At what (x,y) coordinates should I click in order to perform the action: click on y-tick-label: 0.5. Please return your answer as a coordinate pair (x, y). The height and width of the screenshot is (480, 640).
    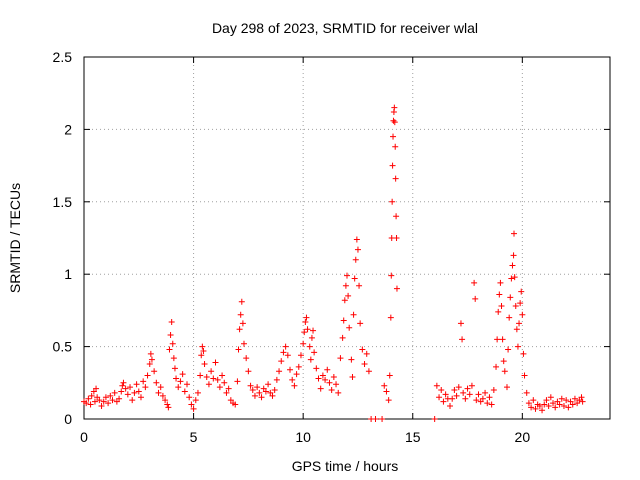
    Looking at the image, I should click on (63, 347).